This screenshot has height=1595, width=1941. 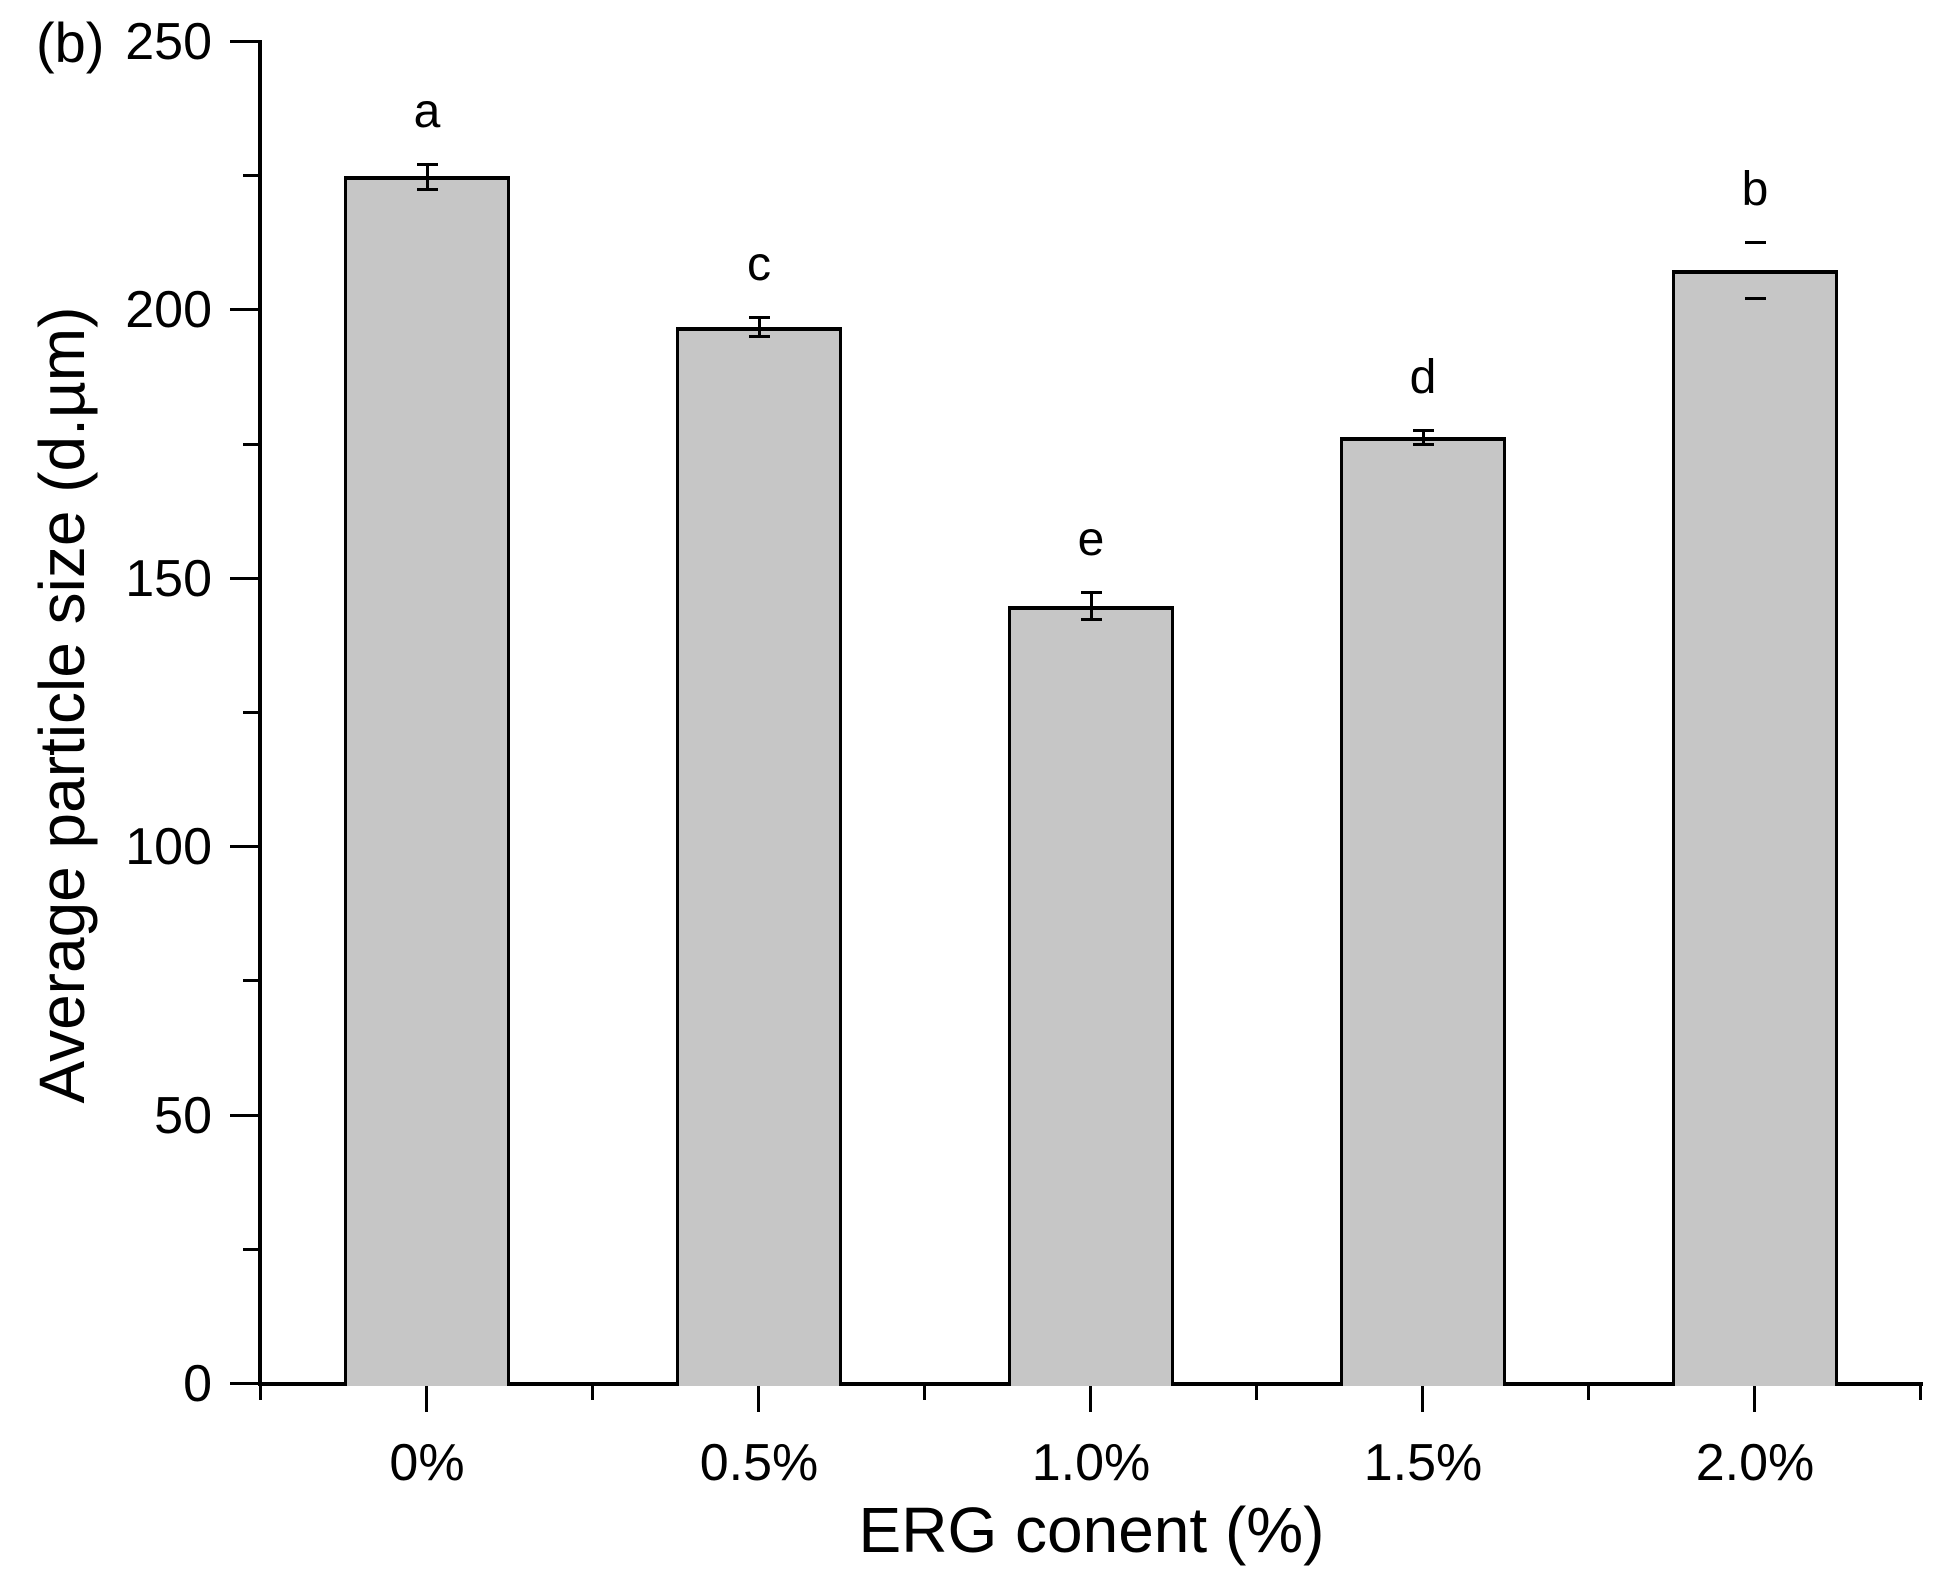 I want to click on sig-letter: a, so click(x=427, y=111).